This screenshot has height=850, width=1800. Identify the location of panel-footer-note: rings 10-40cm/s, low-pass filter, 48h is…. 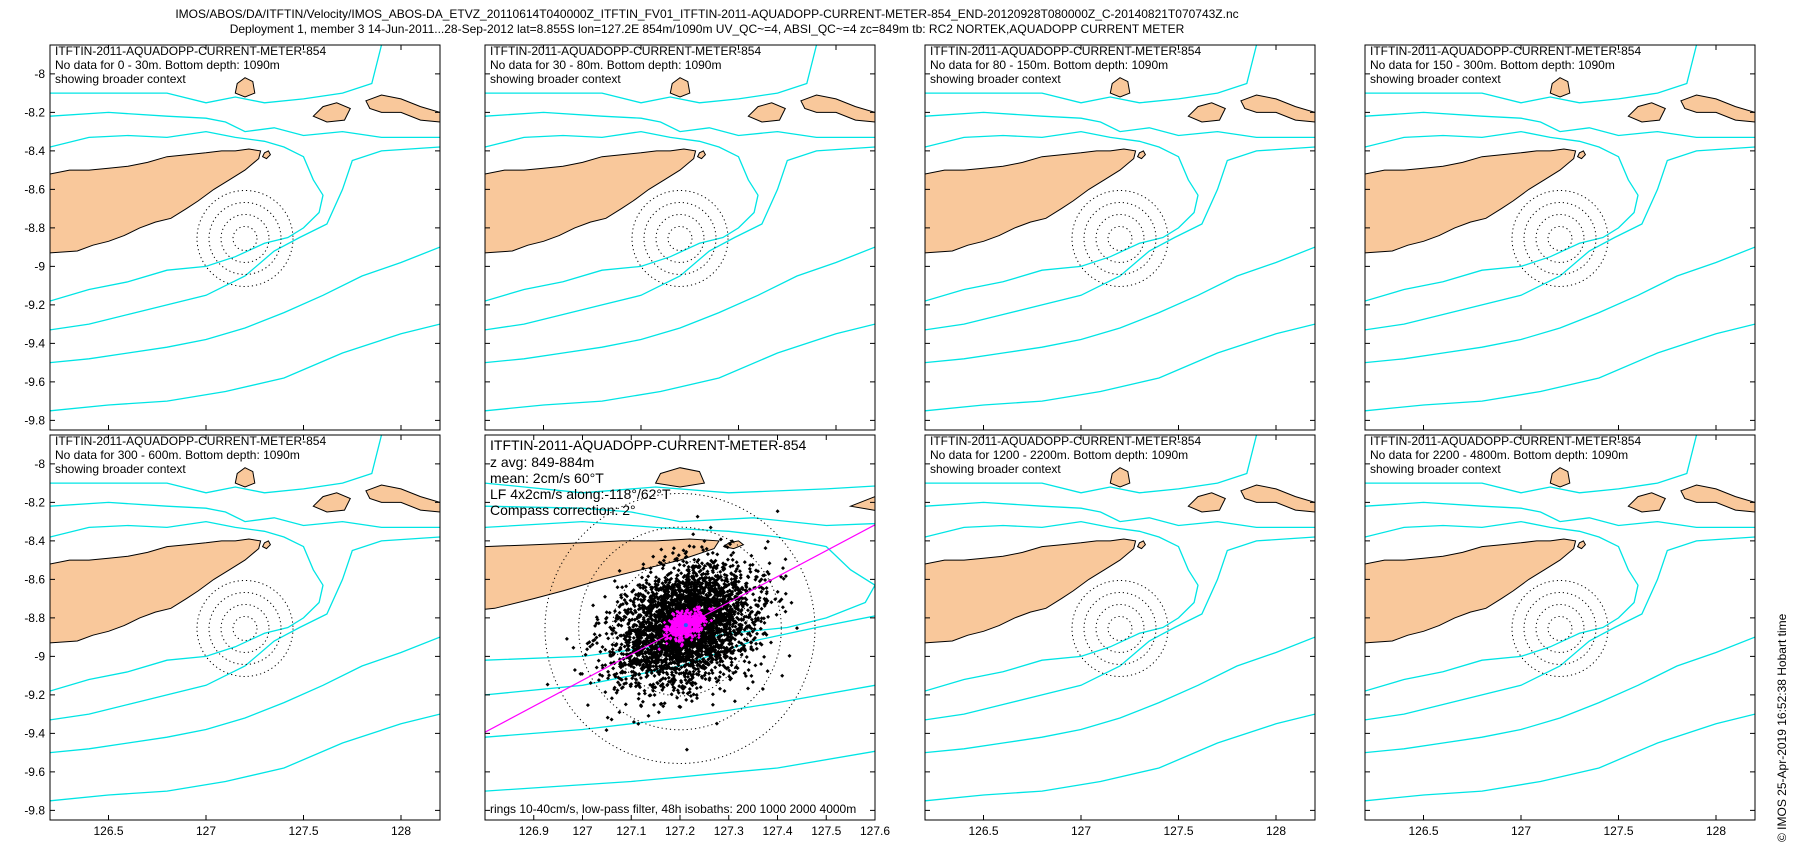
(673, 809).